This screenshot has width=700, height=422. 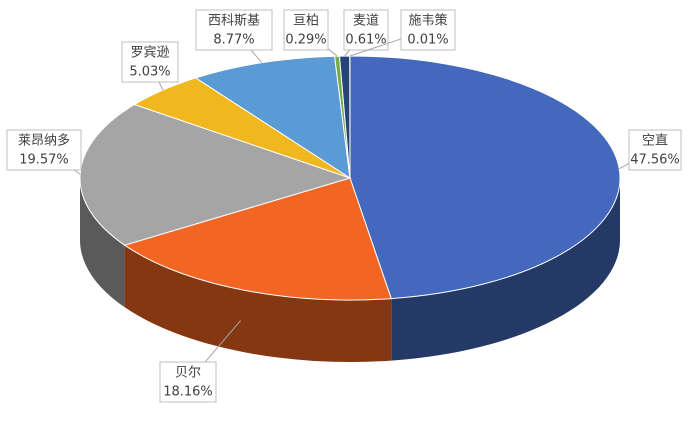 What do you see at coordinates (365, 40) in the screenshot?
I see `value-label: 0.61%` at bounding box center [365, 40].